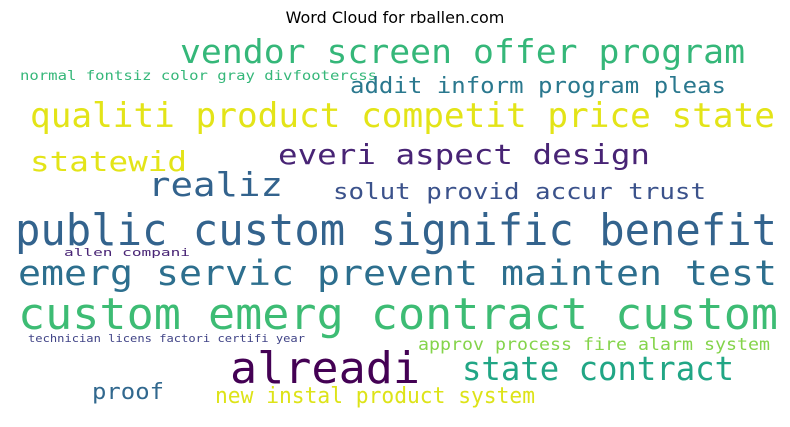 The width and height of the screenshot is (790, 427). Describe the element at coordinates (166, 338) in the screenshot. I see `word-12: technician licens factori certifi year` at that location.